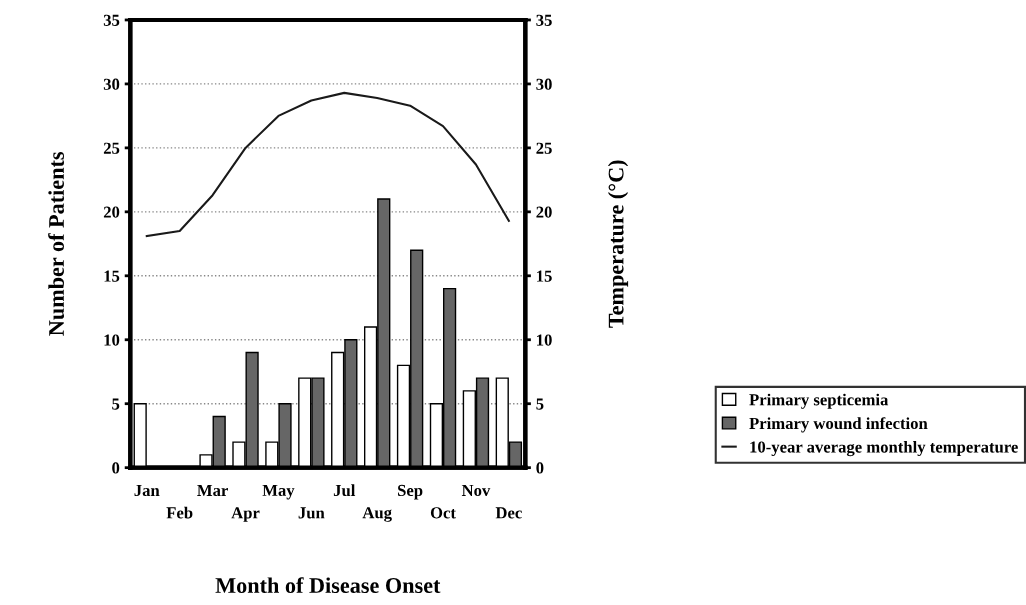  Describe the element at coordinates (544, 148) in the screenshot. I see `y2-tick-label: 25` at that location.